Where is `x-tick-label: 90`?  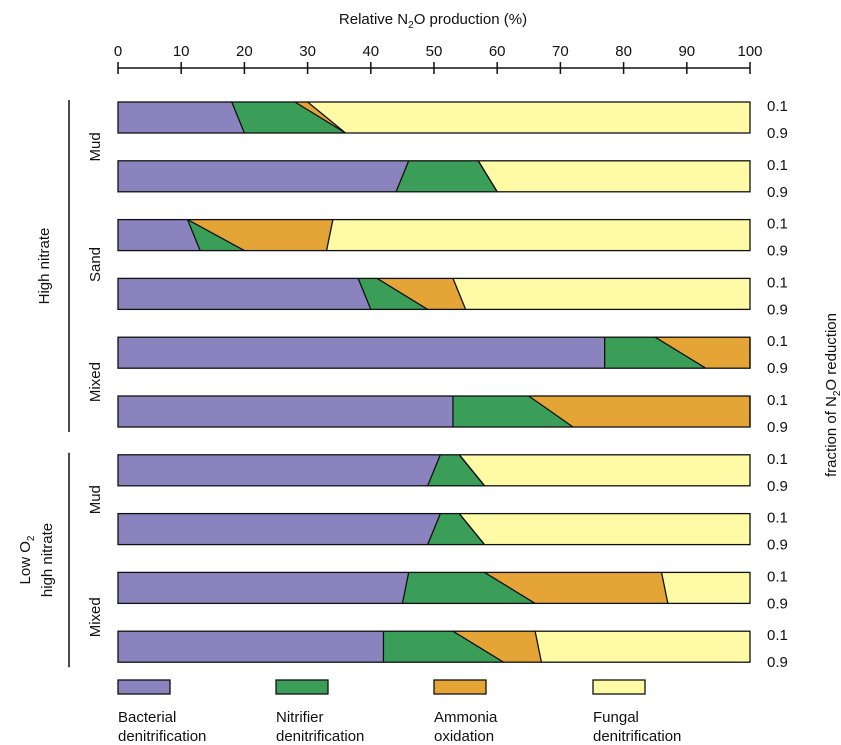
x-tick-label: 90 is located at coordinates (686, 51).